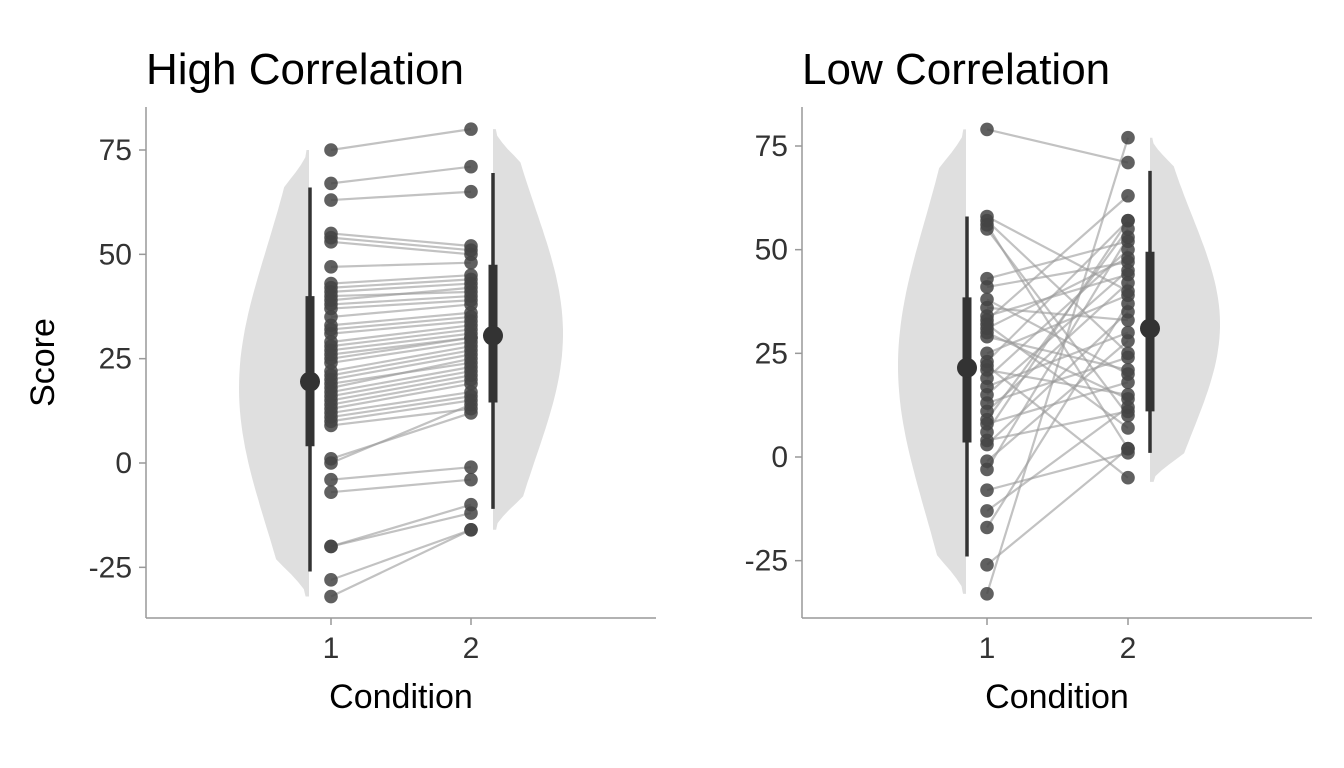 The width and height of the screenshot is (1344, 768). Describe the element at coordinates (956, 69) in the screenshot. I see `chart-title: Low Correlation` at that location.